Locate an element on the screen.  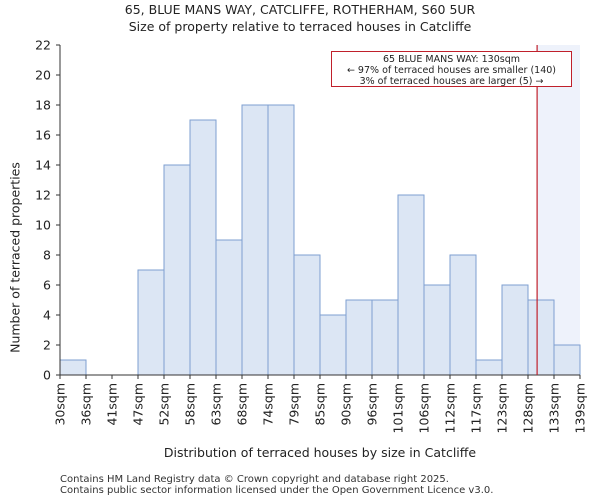
x-tick-label-133sqm: 133sqm is located at coordinates (554, 408).